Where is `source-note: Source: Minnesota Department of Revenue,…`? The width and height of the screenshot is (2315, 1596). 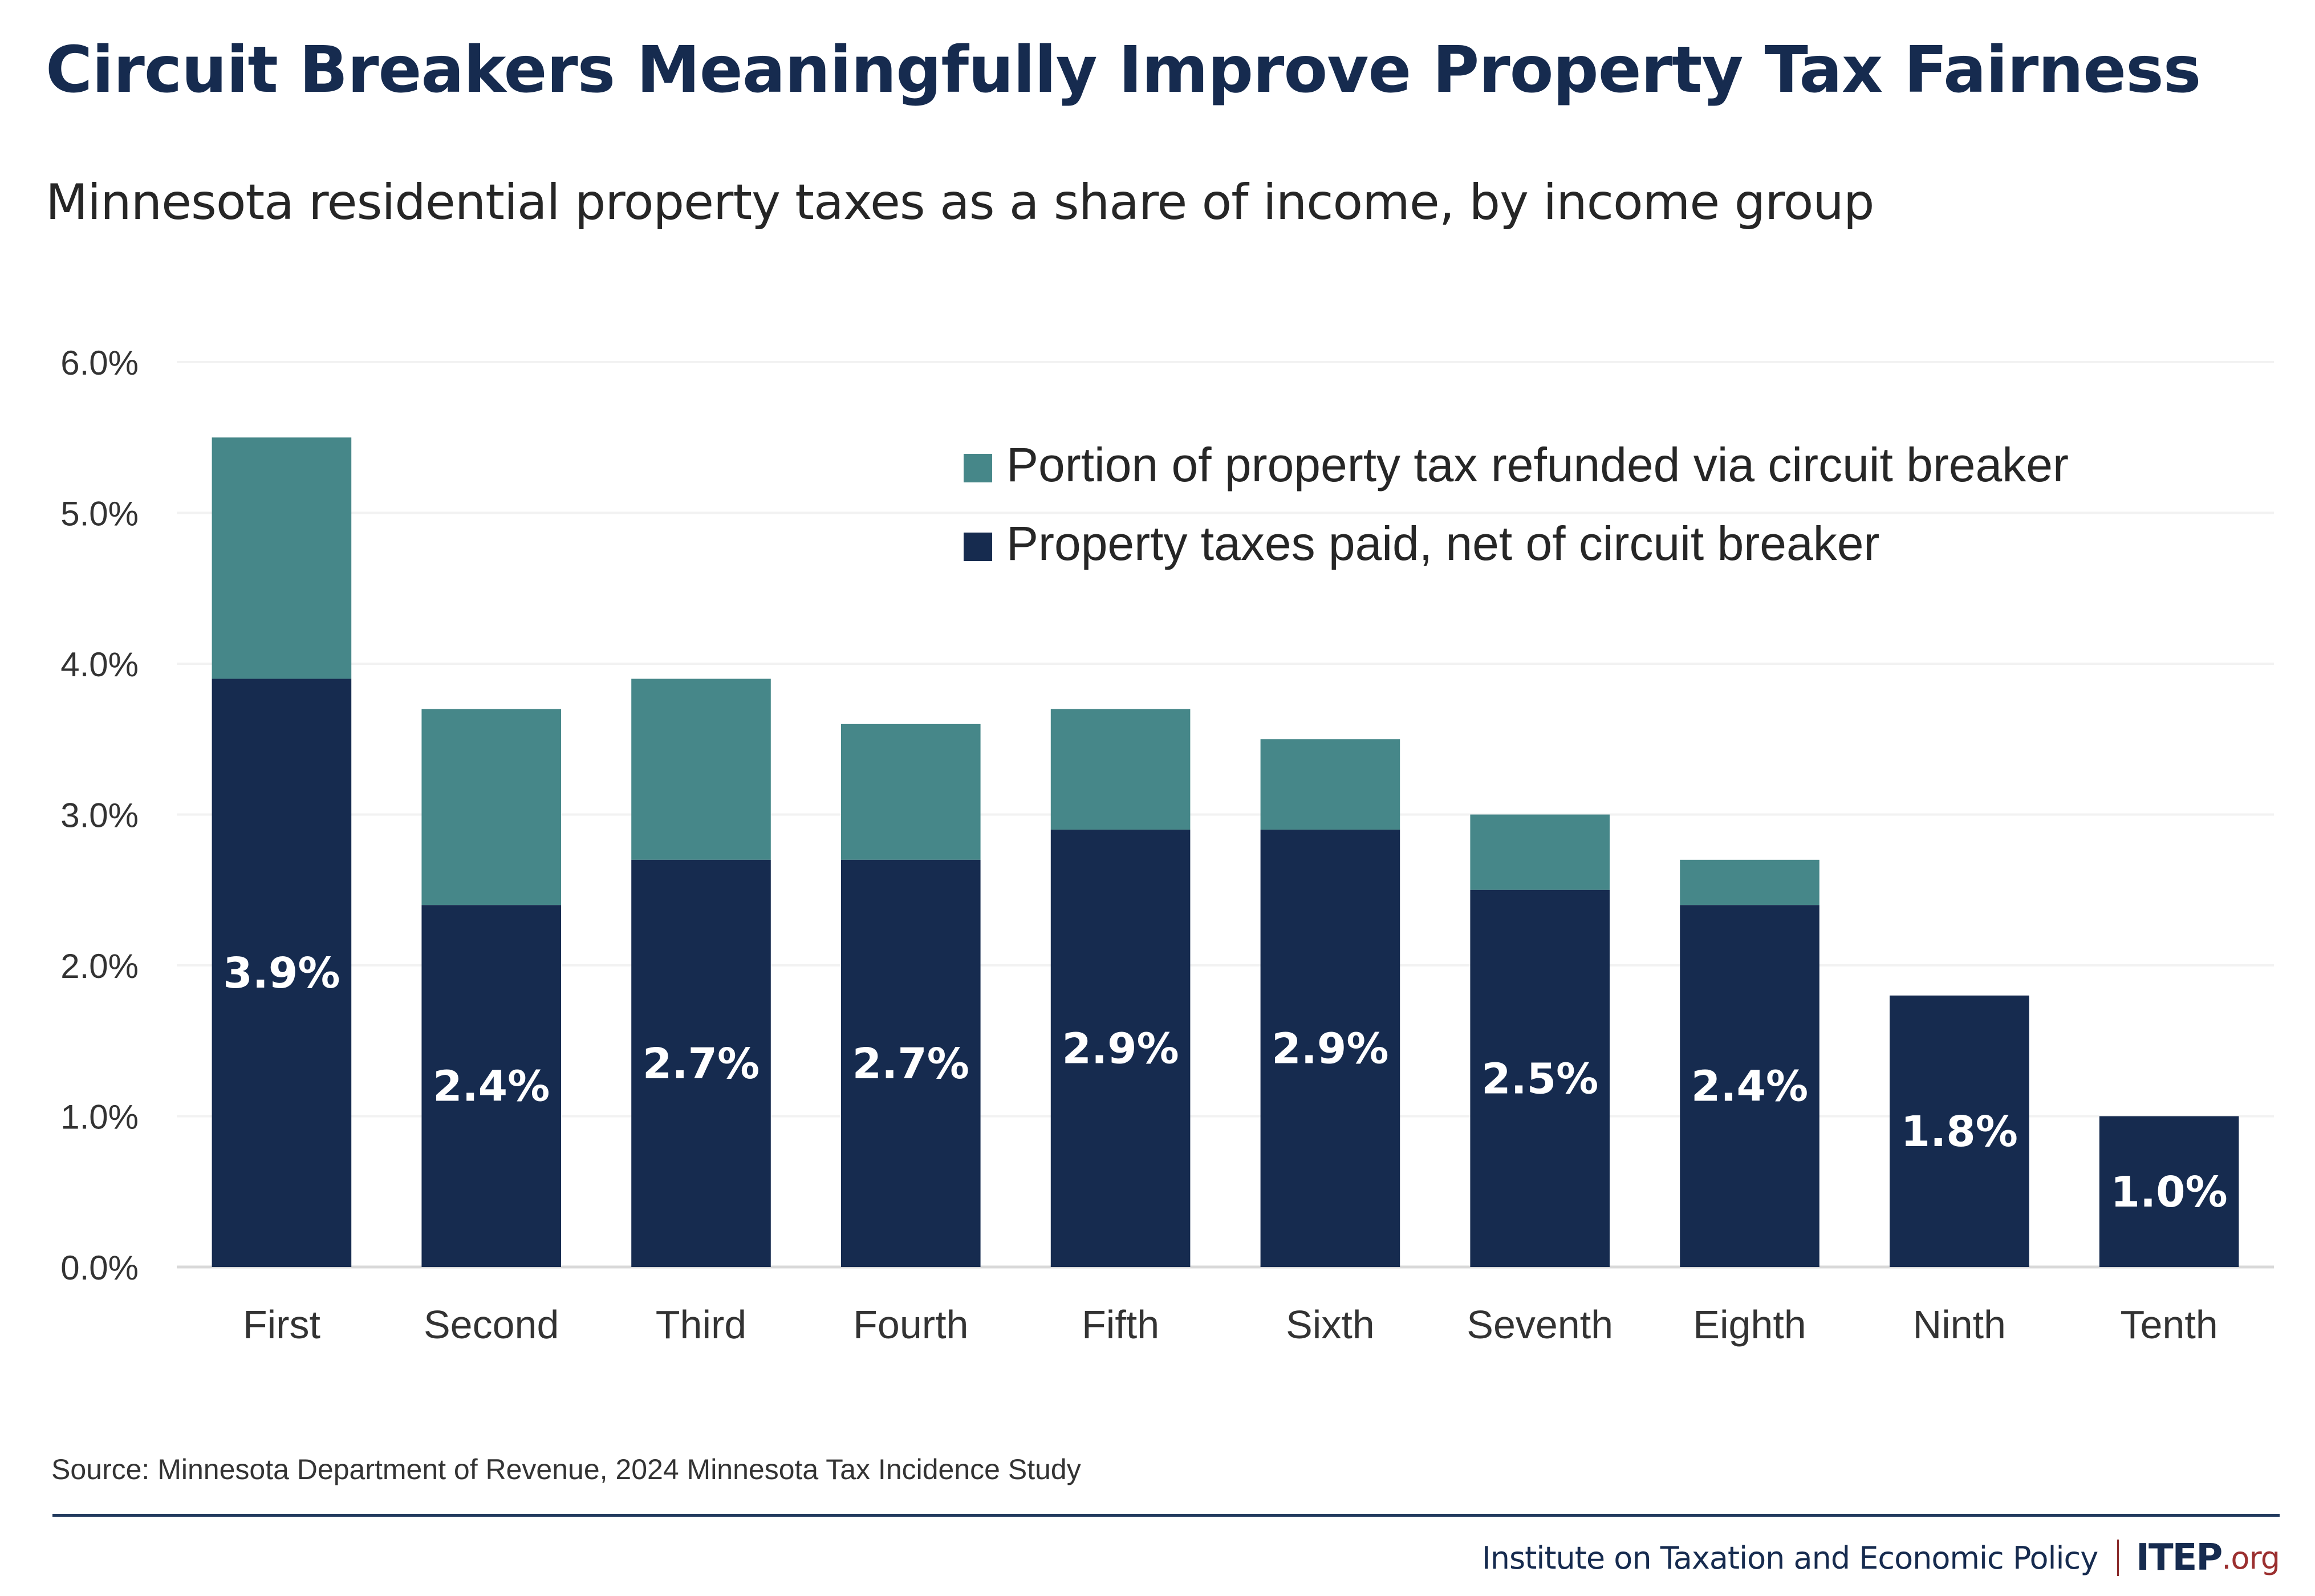 source-note: Source: Minnesota Department of Revenue,… is located at coordinates (566, 1469).